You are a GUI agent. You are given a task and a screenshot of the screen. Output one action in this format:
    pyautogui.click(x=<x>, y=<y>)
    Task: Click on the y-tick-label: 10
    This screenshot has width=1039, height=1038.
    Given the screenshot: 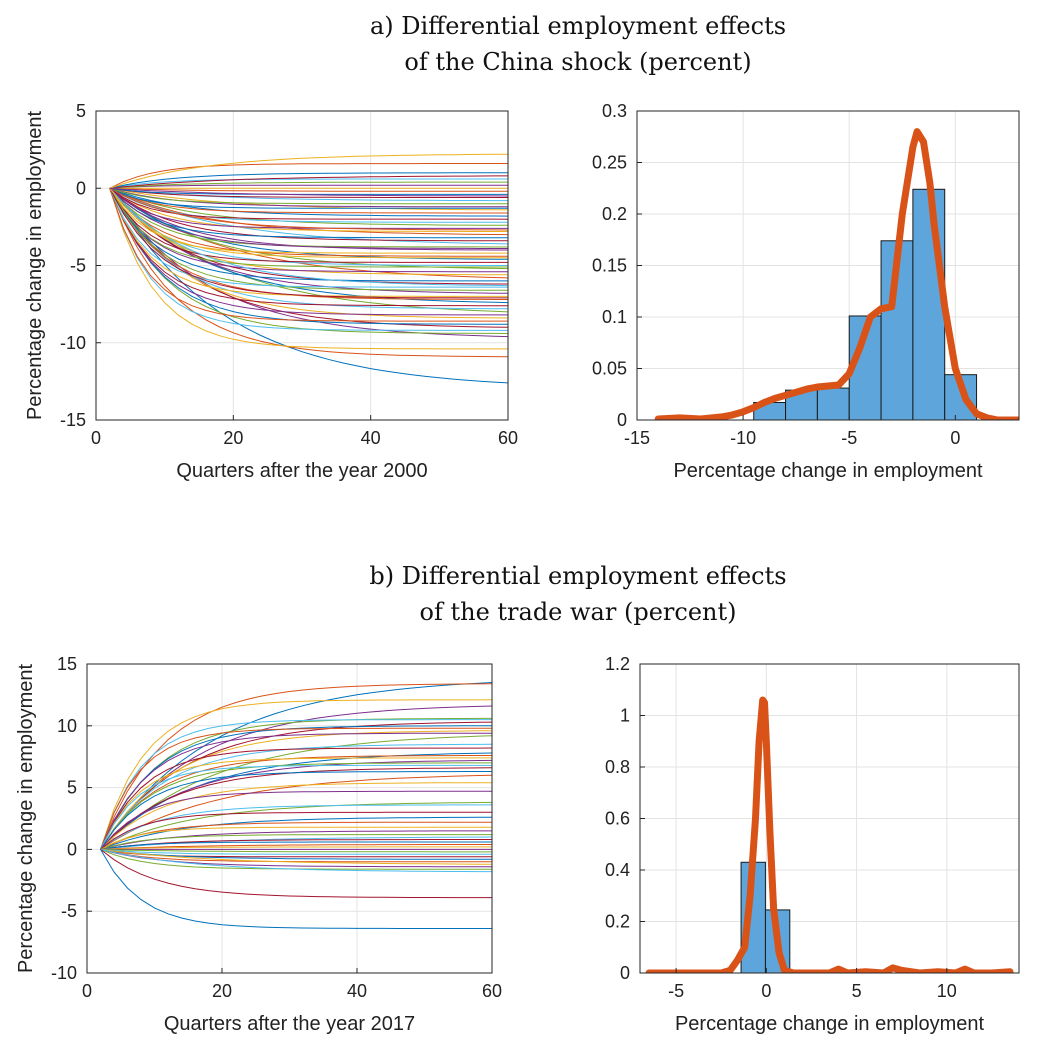 What is the action you would take?
    pyautogui.click(x=67, y=726)
    